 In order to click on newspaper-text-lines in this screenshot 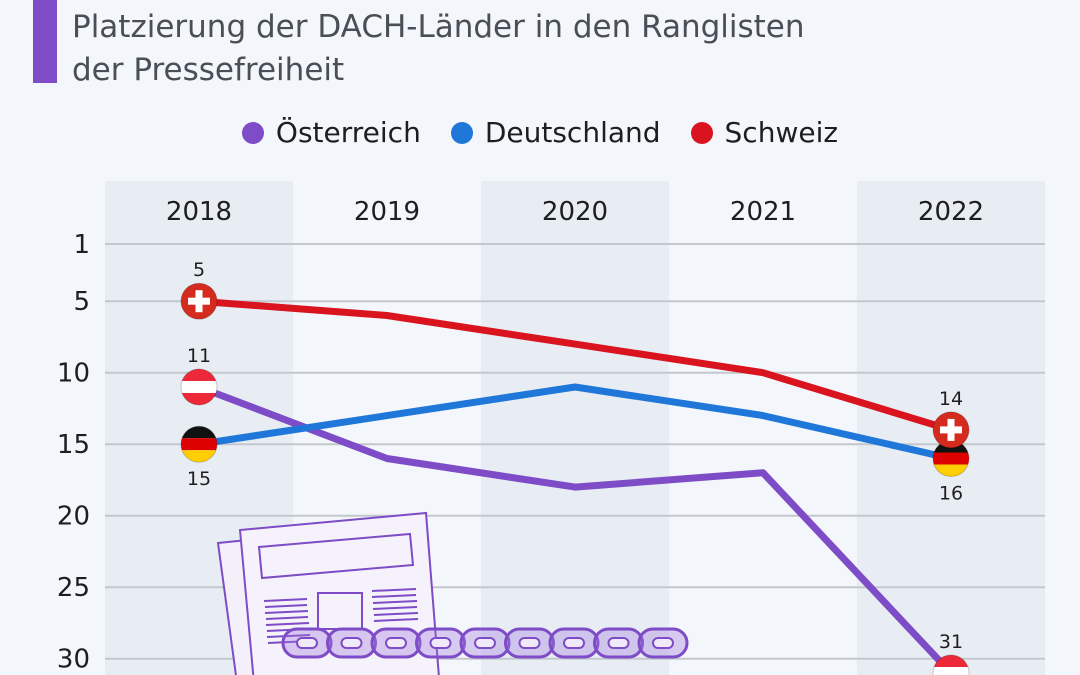, I will do `click(341, 616)`.